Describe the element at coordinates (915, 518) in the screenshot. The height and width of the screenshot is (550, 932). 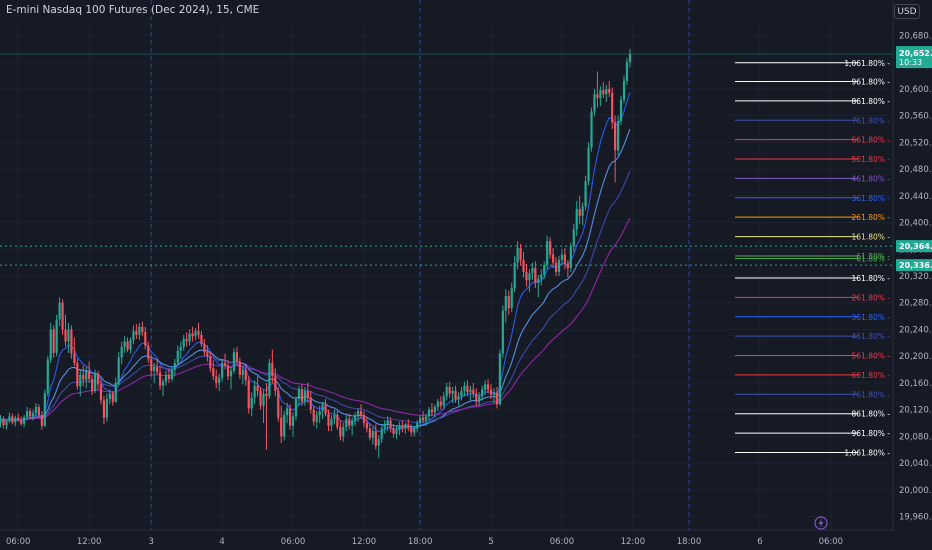
I see `price-tick-label: 19,960.00` at that location.